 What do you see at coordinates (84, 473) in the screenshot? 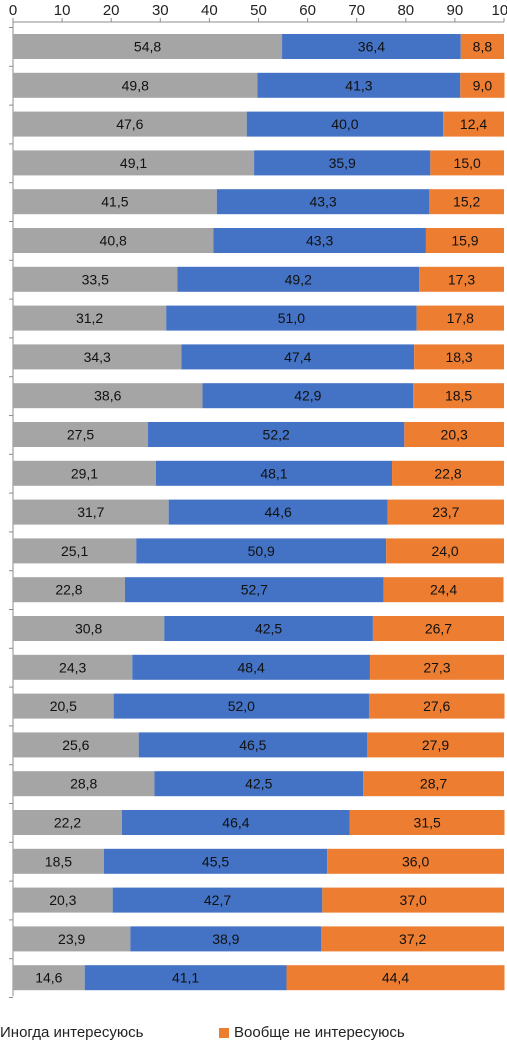
I see `bar-value-label: 29,1` at bounding box center [84, 473].